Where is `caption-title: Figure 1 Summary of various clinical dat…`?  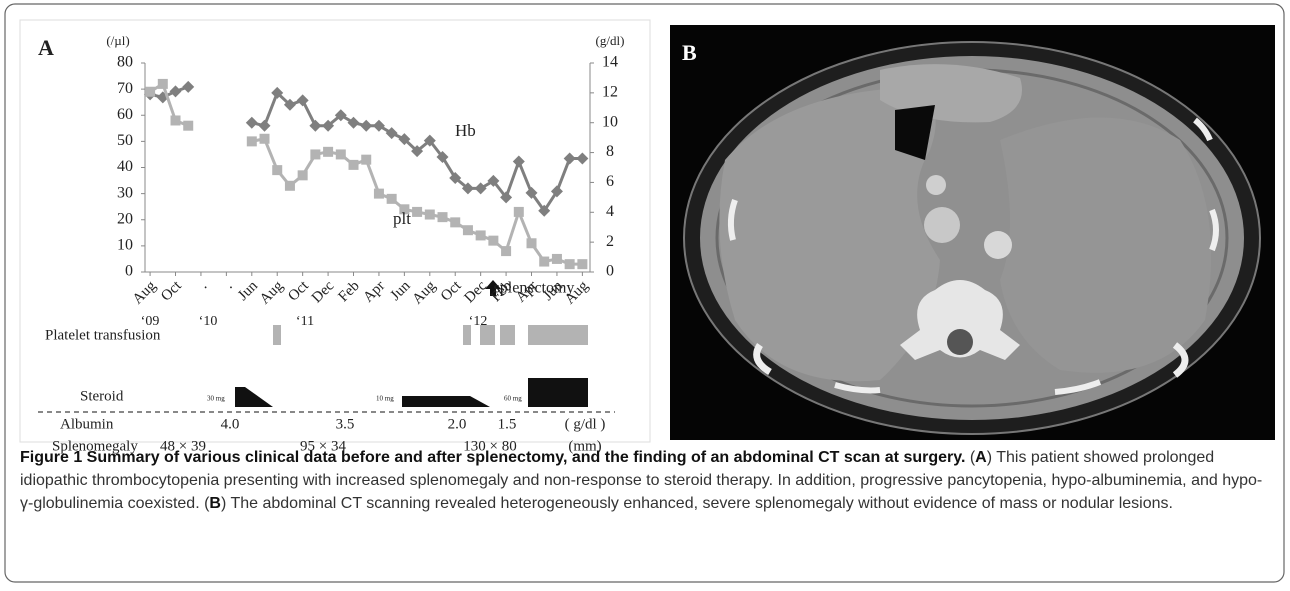
caption-title: Figure 1 Summary of various clinical dat… is located at coordinates (493, 457).